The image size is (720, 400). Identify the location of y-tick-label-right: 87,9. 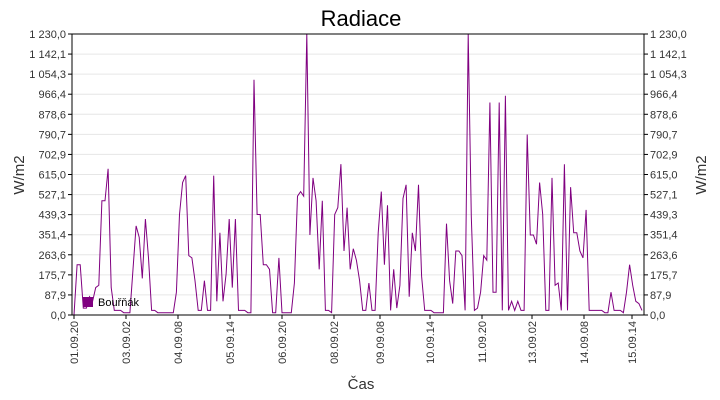
(660, 296).